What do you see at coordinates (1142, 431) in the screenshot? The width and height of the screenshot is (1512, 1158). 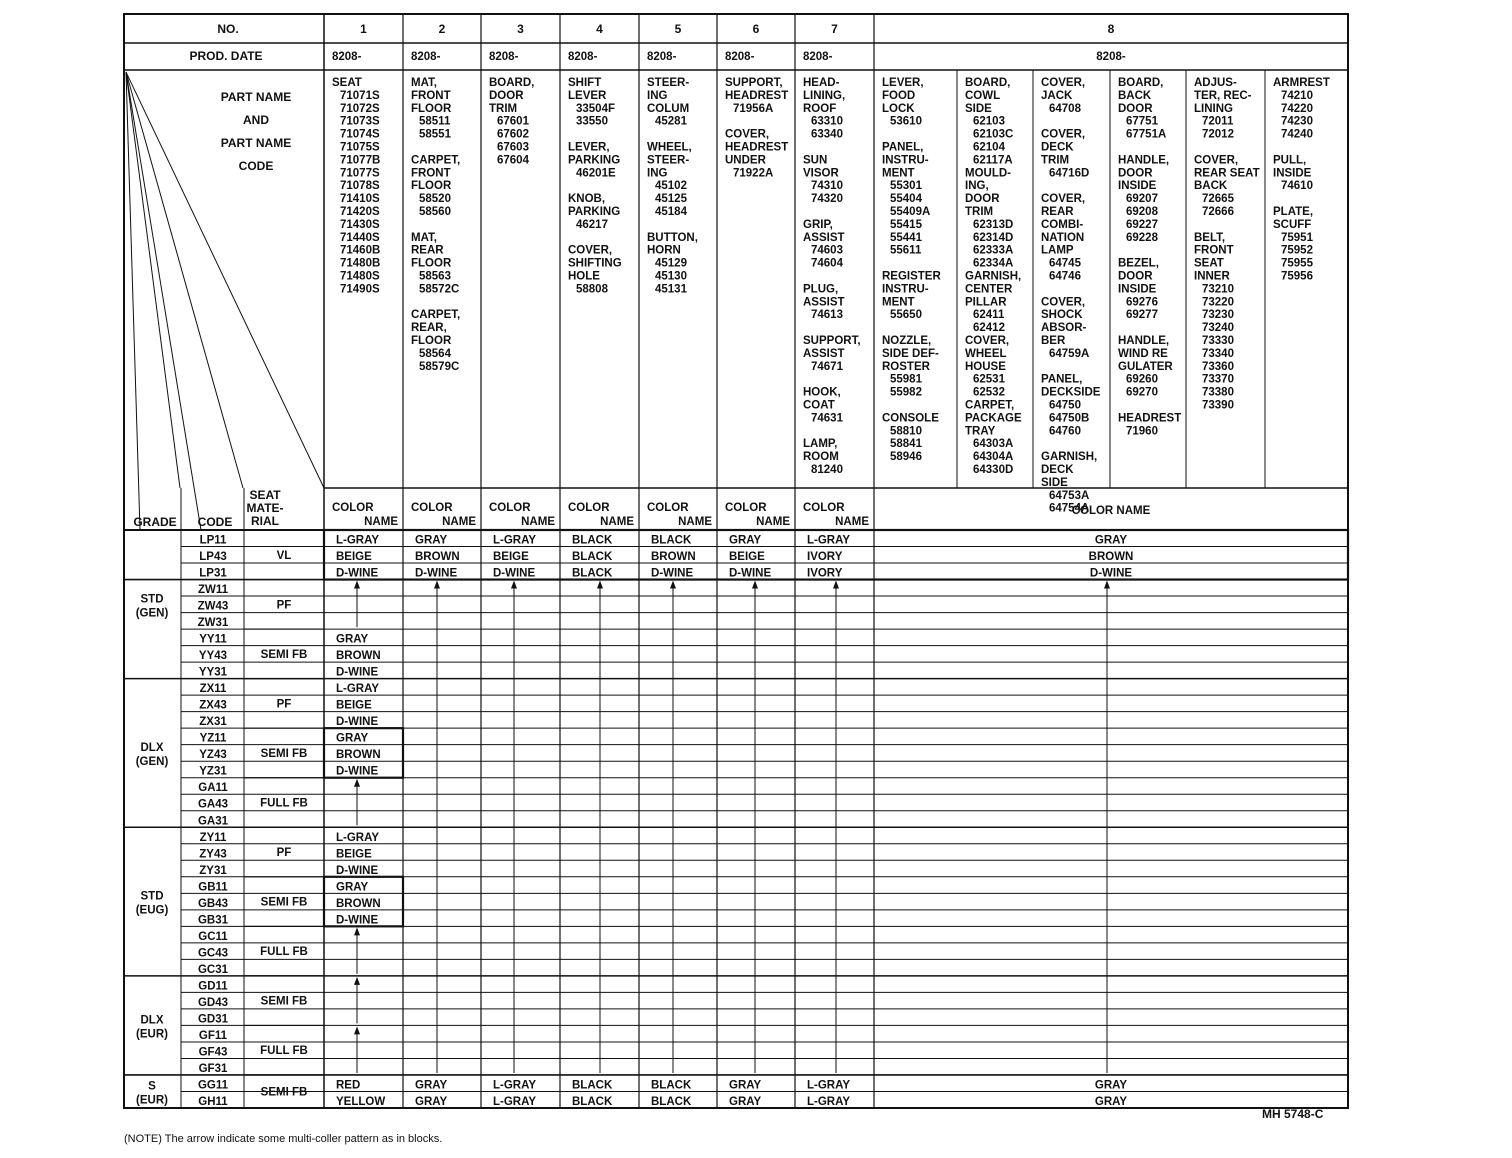 I see `part-code: 71960` at bounding box center [1142, 431].